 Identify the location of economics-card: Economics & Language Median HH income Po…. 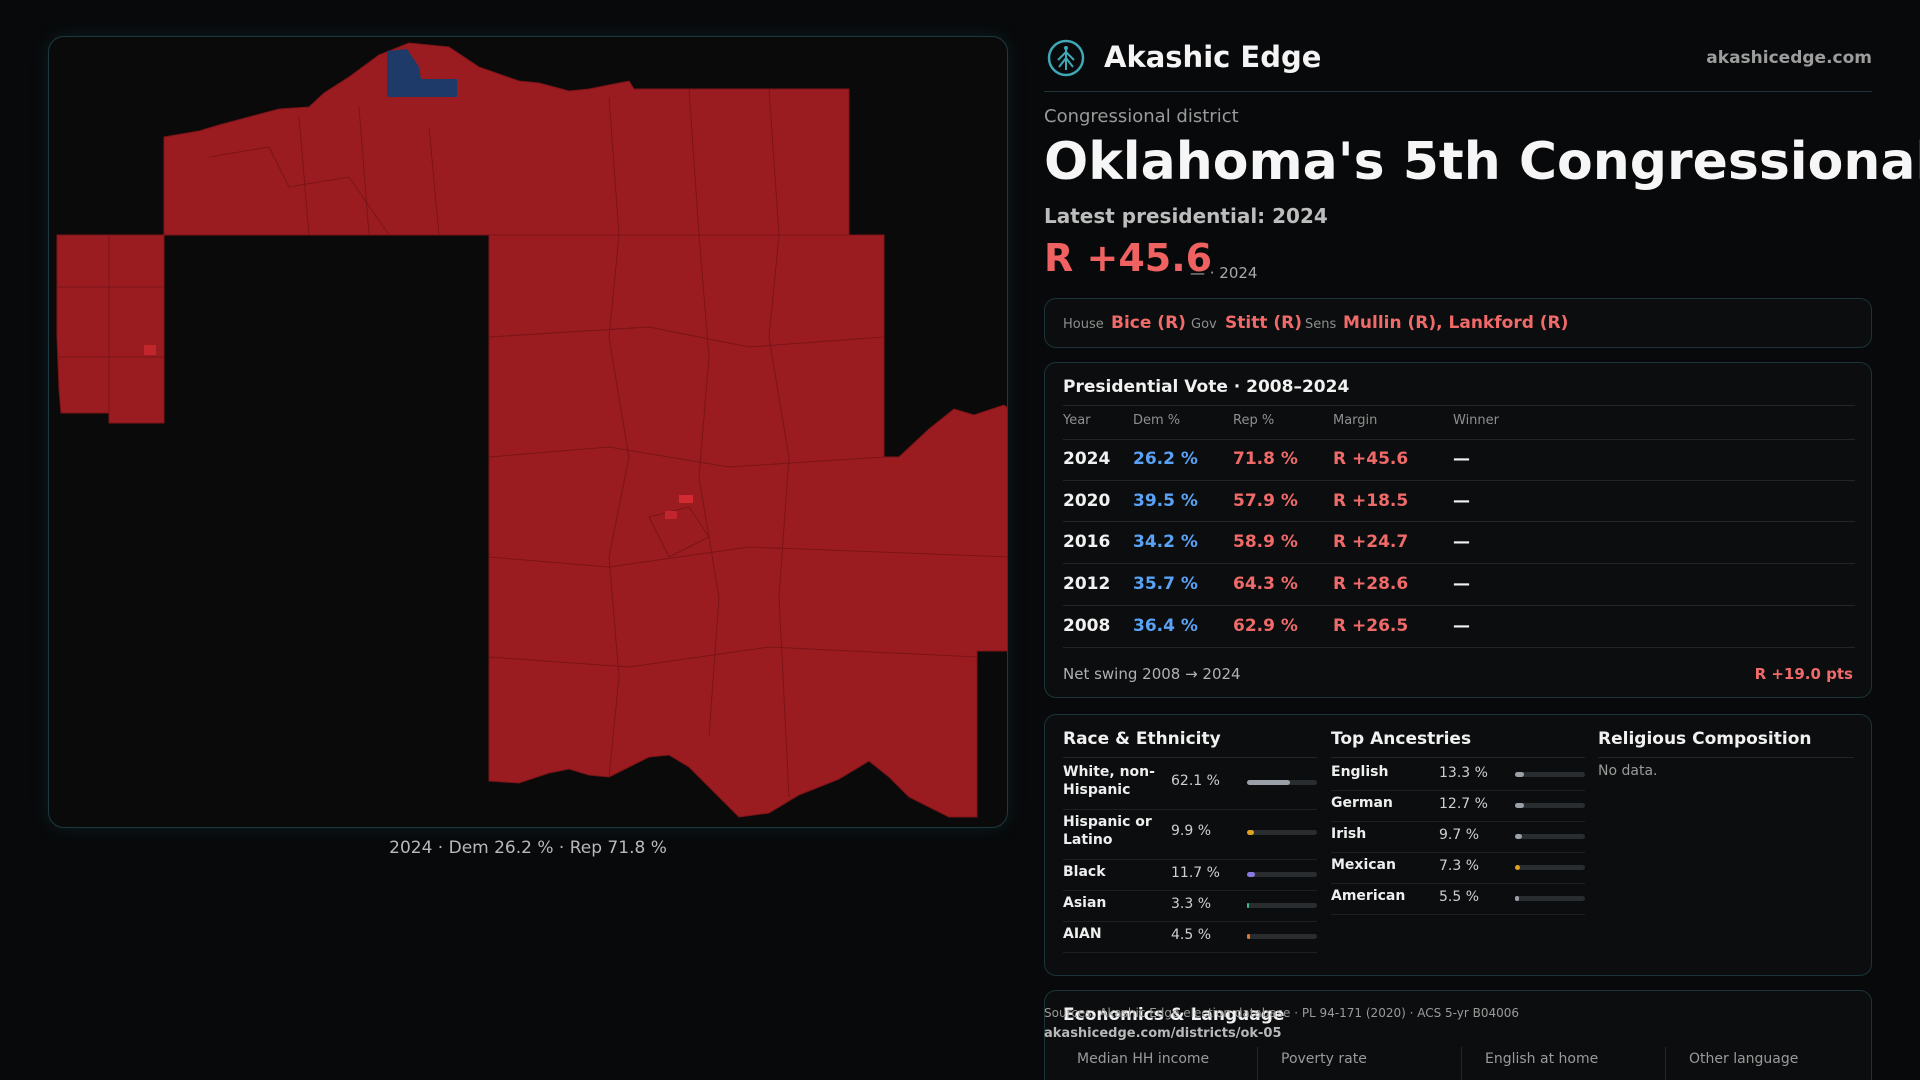
(1458, 1035).